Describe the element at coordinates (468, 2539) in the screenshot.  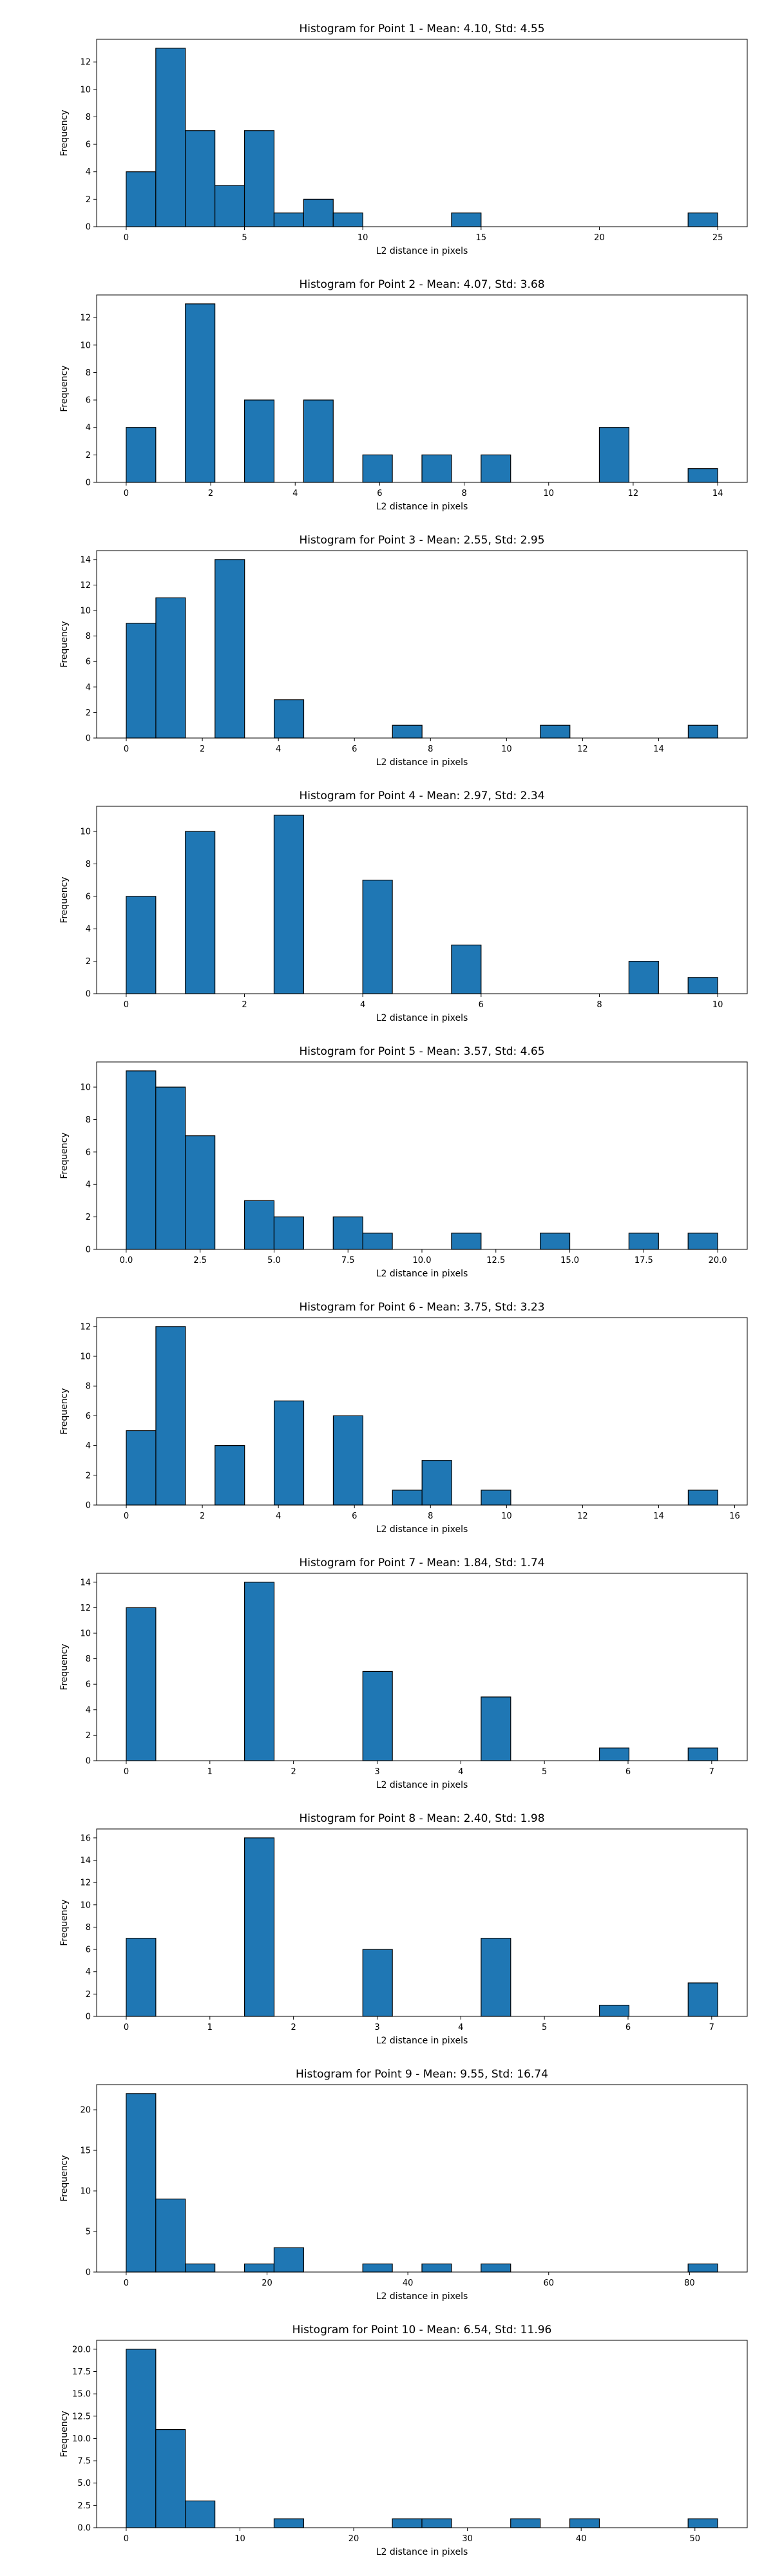
I see `x-tick-label: 30` at that location.